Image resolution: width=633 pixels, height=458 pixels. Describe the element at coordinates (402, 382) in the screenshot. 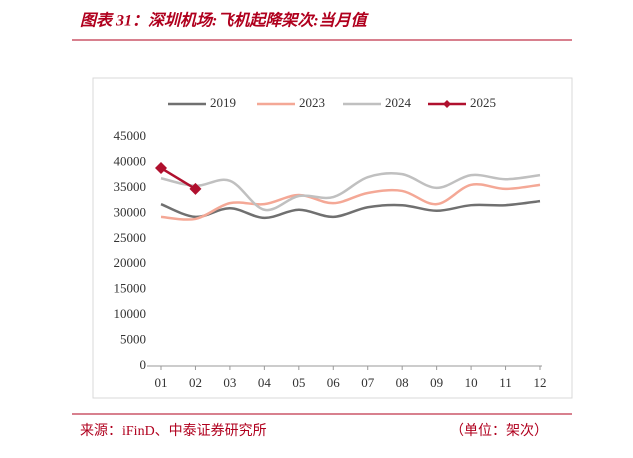

I see `x-tick-label: 08` at that location.